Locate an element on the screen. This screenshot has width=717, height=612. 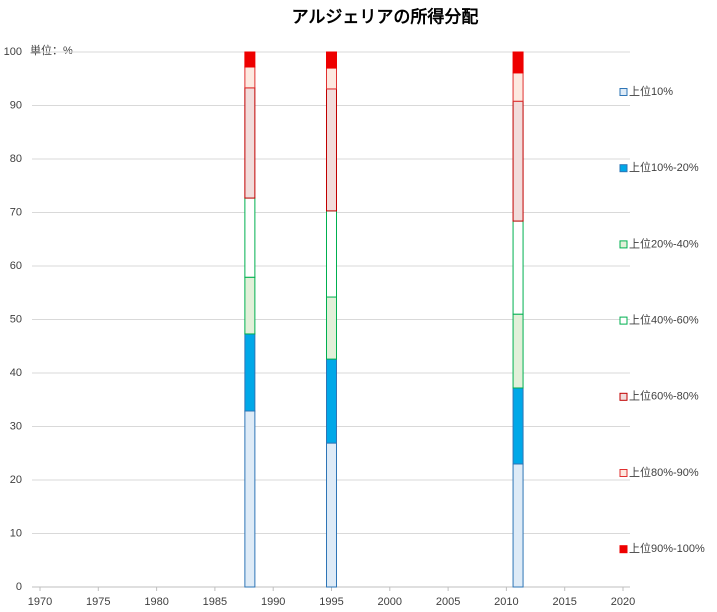
legend-label: 上位40%-60% is located at coordinates (664, 320).